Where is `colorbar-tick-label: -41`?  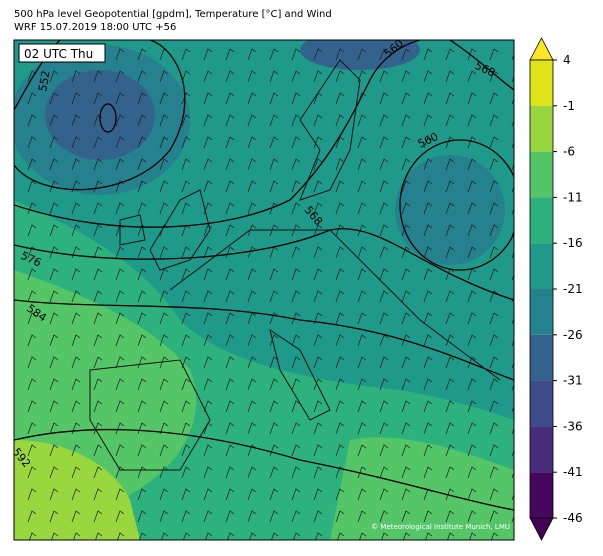
colorbar-tick-label: -41 is located at coordinates (573, 472).